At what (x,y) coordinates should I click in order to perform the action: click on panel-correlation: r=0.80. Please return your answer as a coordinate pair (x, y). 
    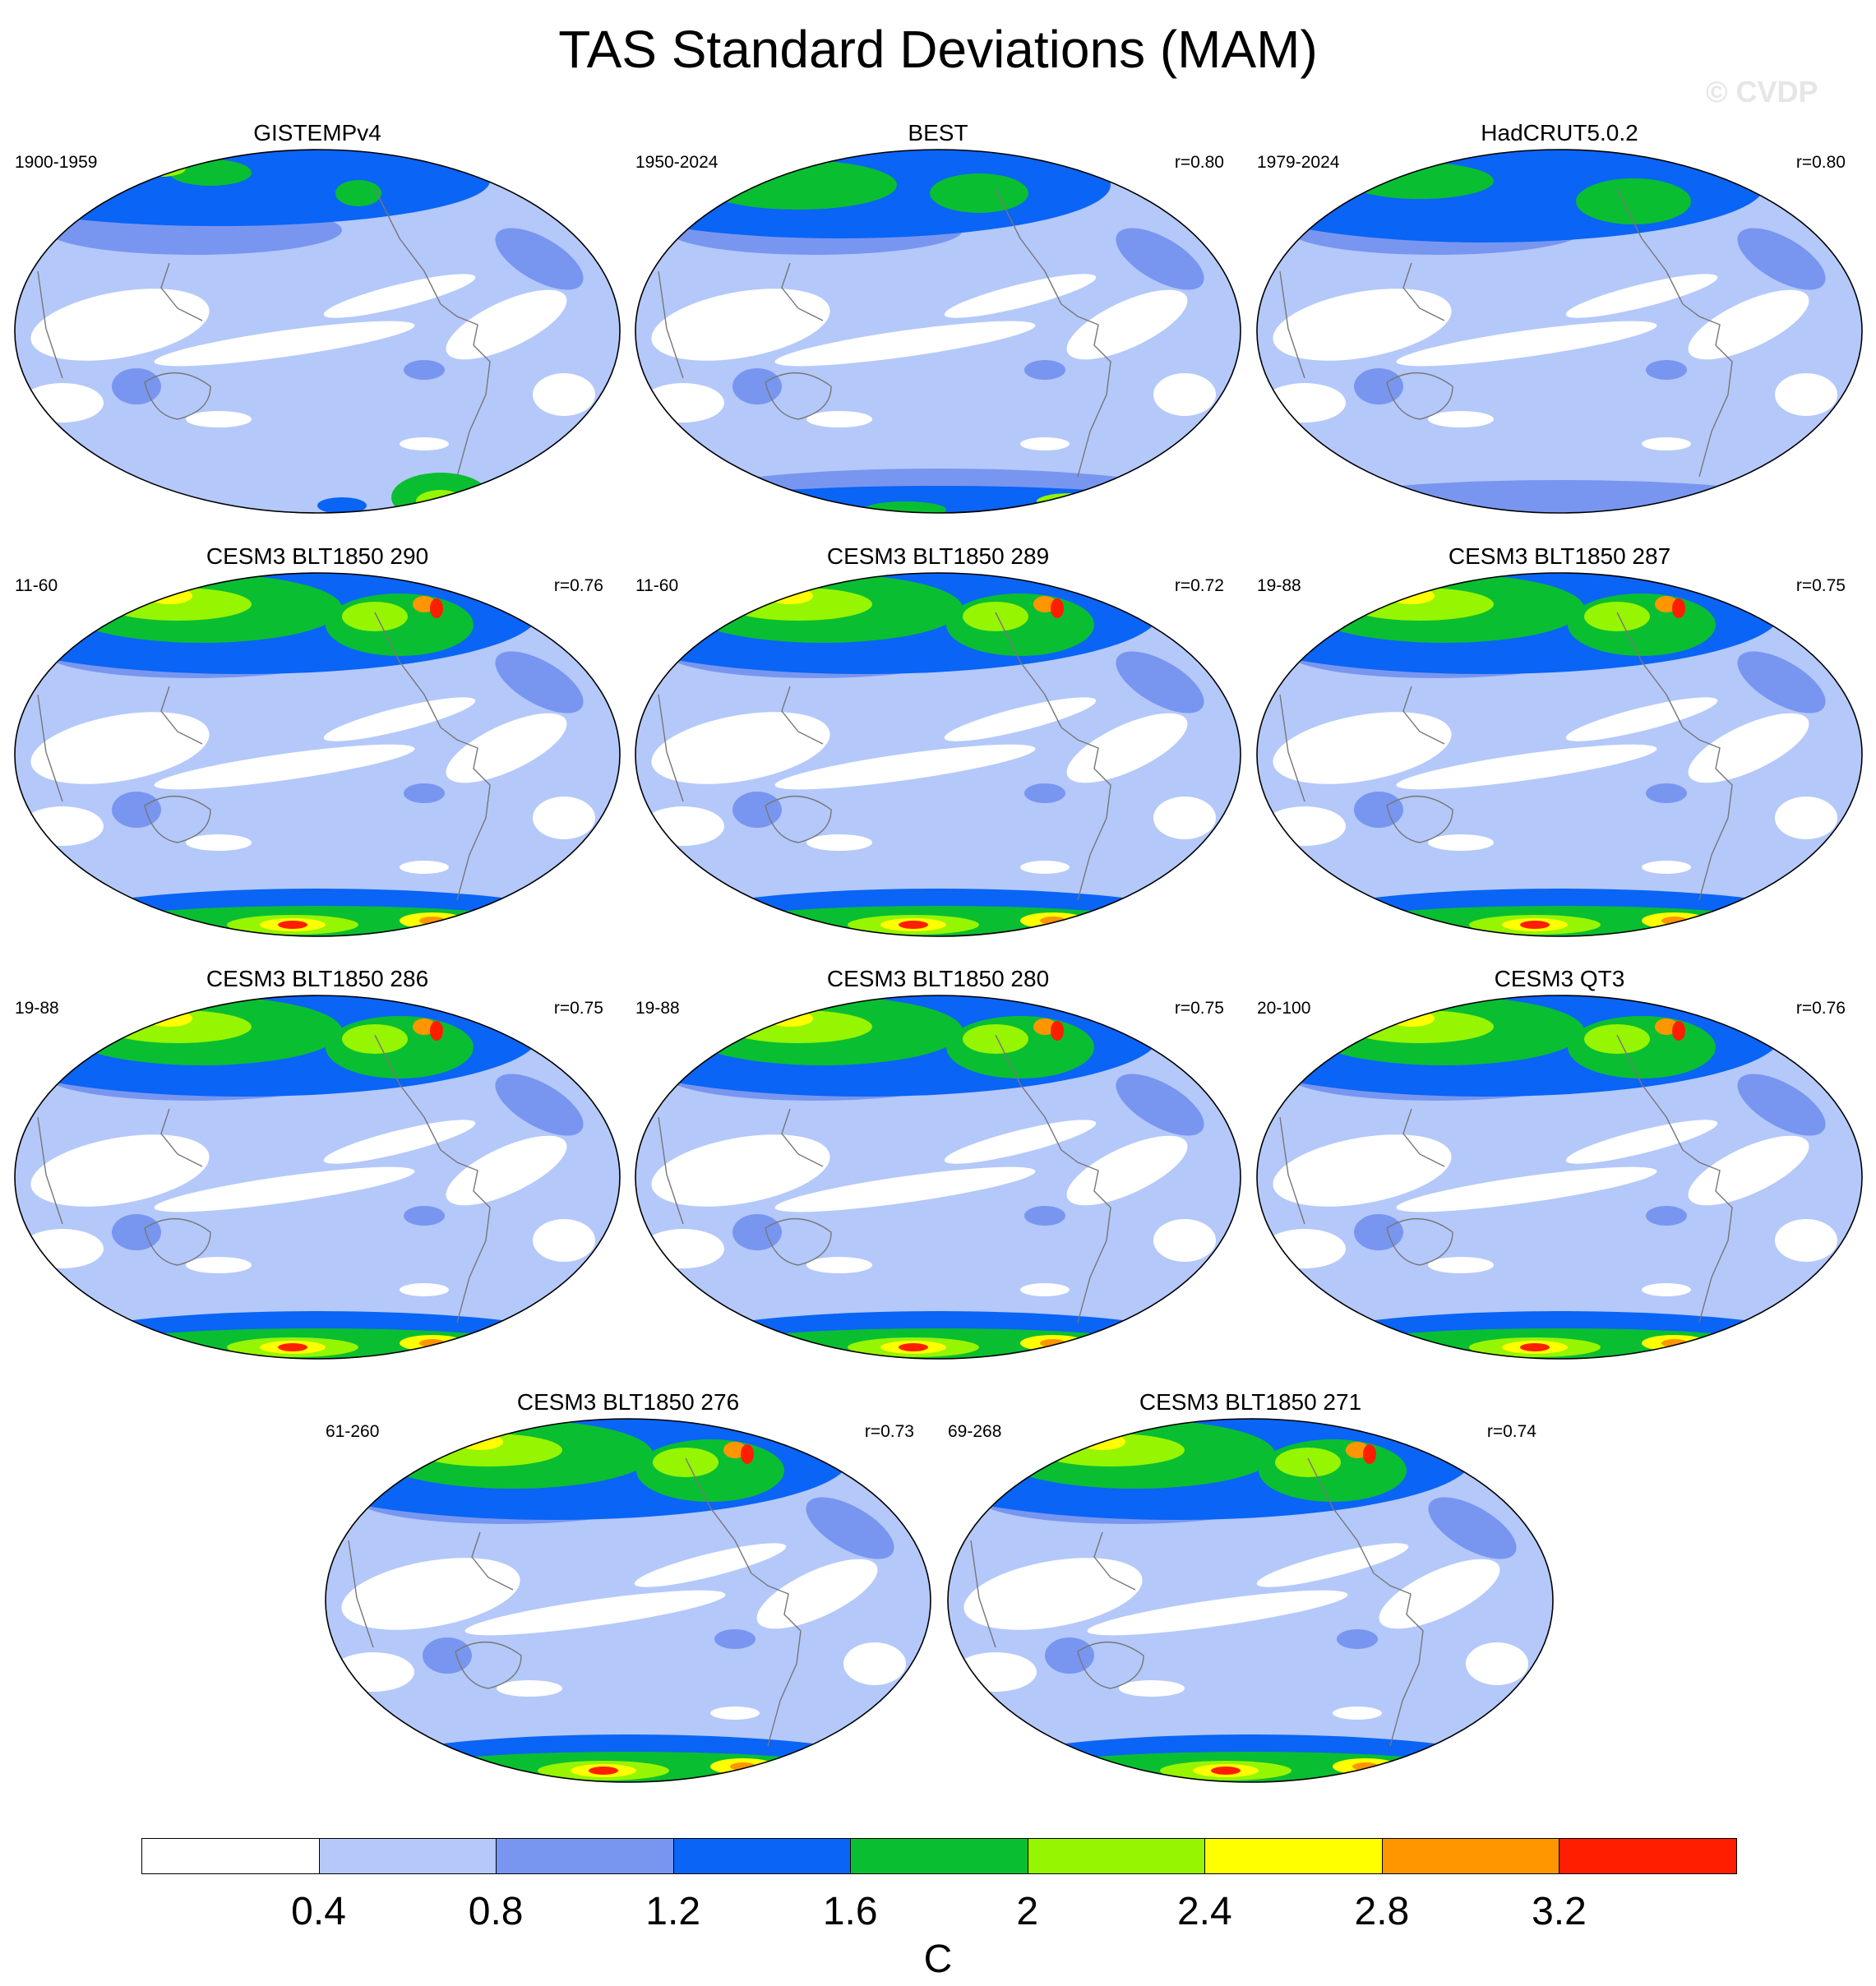
    Looking at the image, I should click on (1199, 162).